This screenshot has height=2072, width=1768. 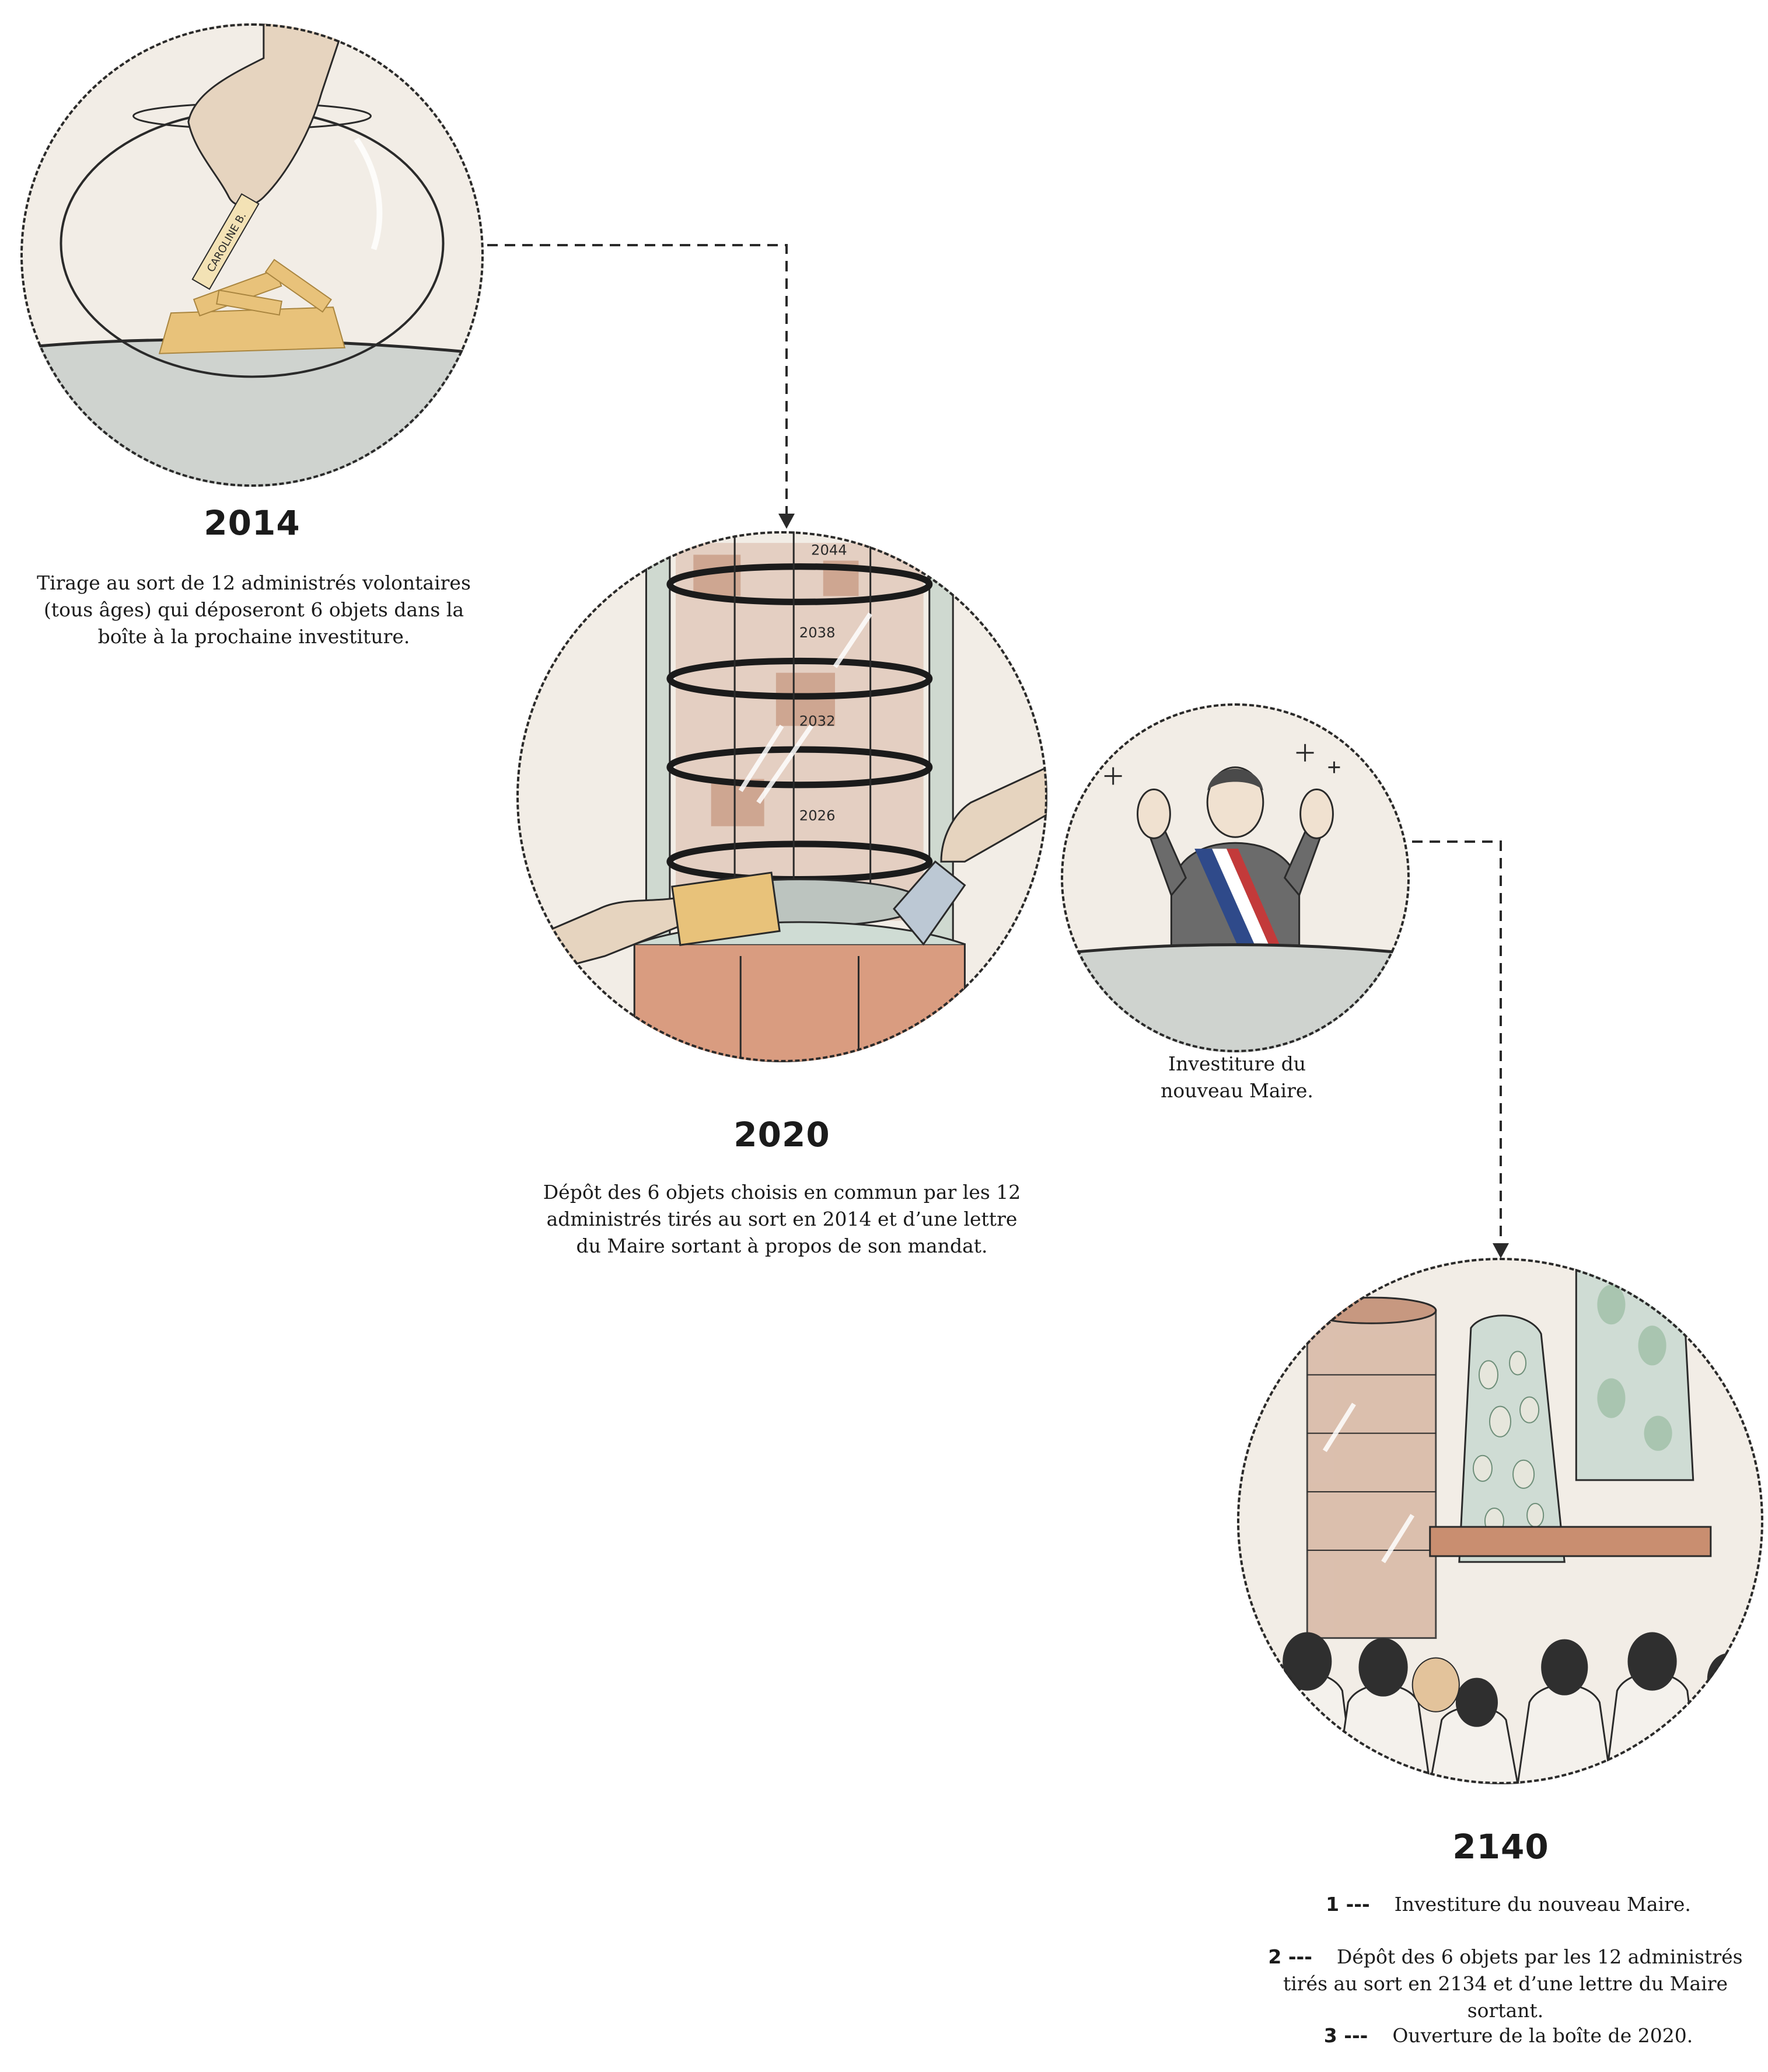 I want to click on year-2020: 2020, so click(x=781, y=1134).